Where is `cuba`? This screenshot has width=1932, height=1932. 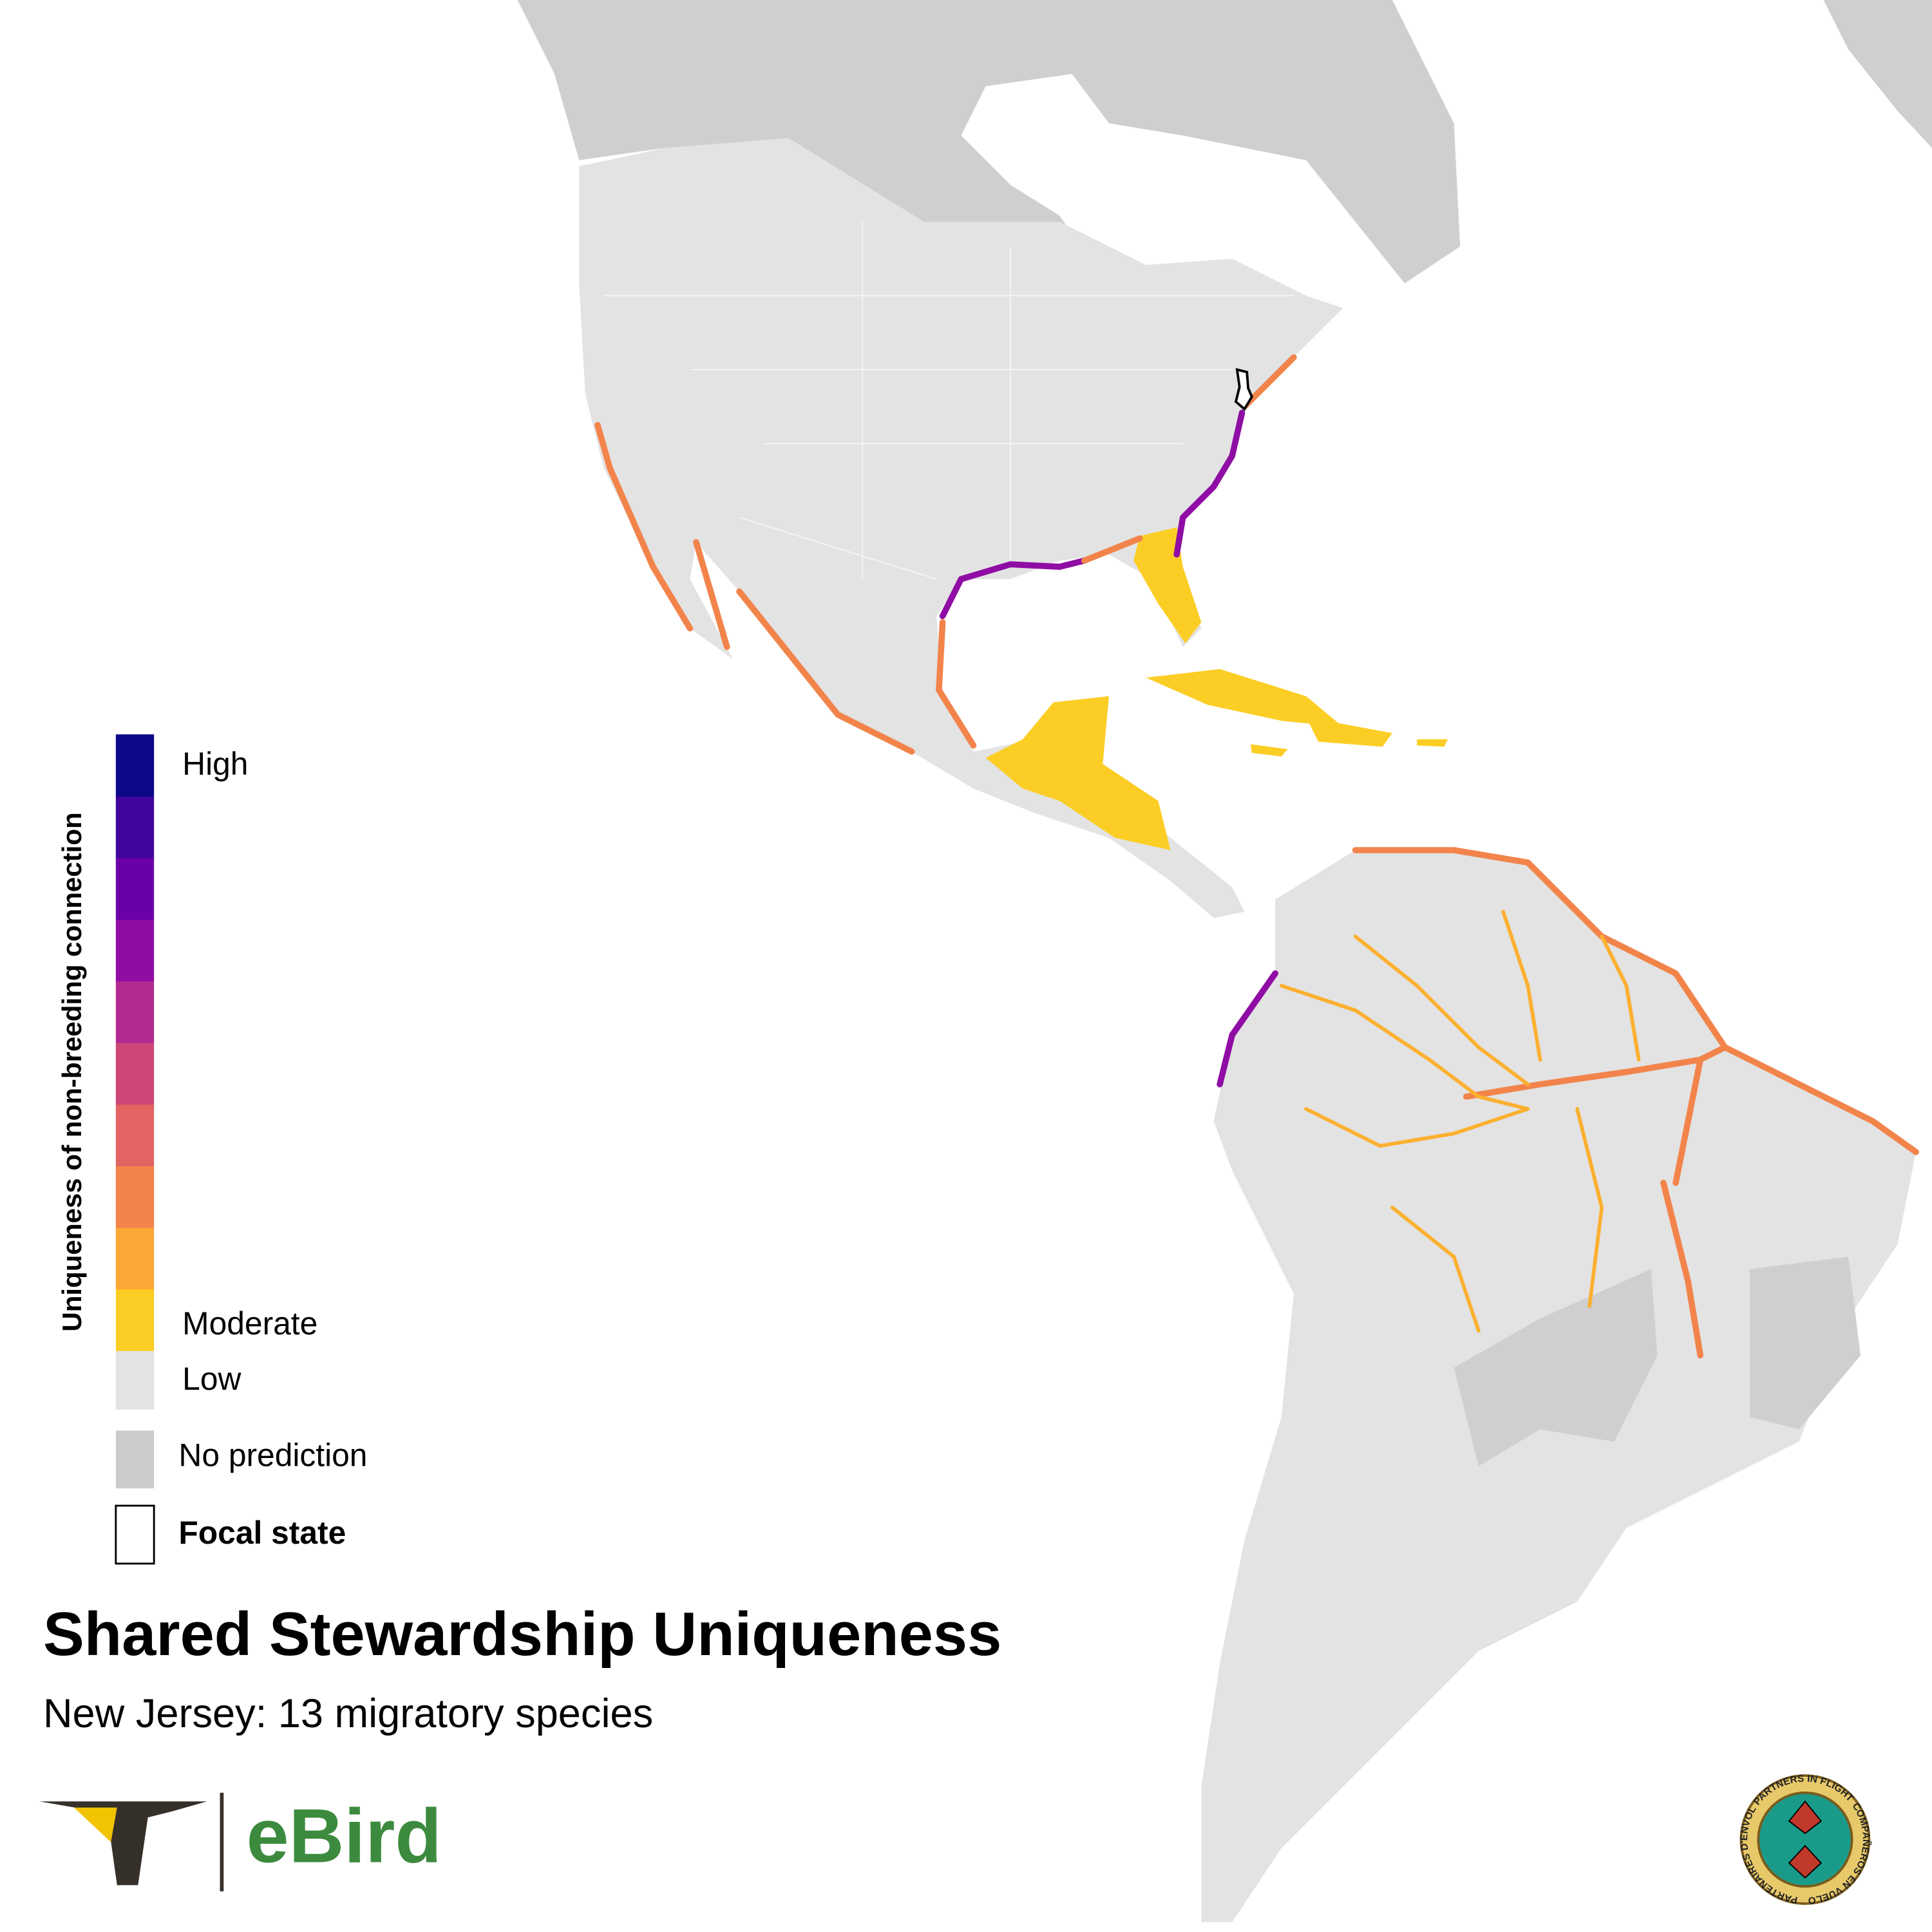
cuba is located at coordinates (1244, 697).